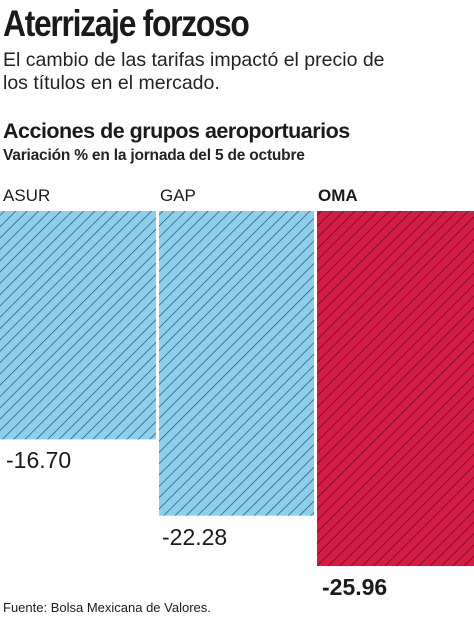 The height and width of the screenshot is (620, 474). What do you see at coordinates (195, 536) in the screenshot?
I see `value-label-gap: -22.28` at bounding box center [195, 536].